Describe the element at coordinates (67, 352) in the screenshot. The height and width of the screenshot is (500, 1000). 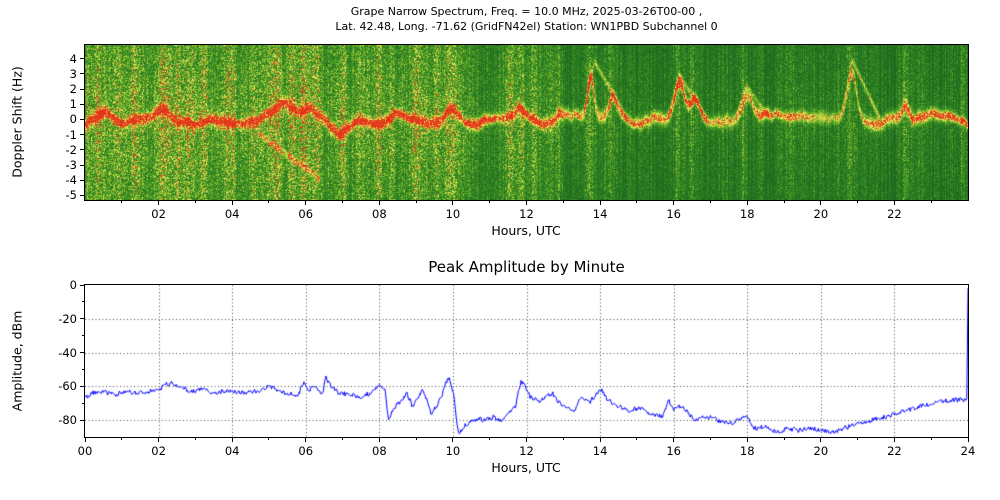
I see `y-tick-label: -40` at that location.